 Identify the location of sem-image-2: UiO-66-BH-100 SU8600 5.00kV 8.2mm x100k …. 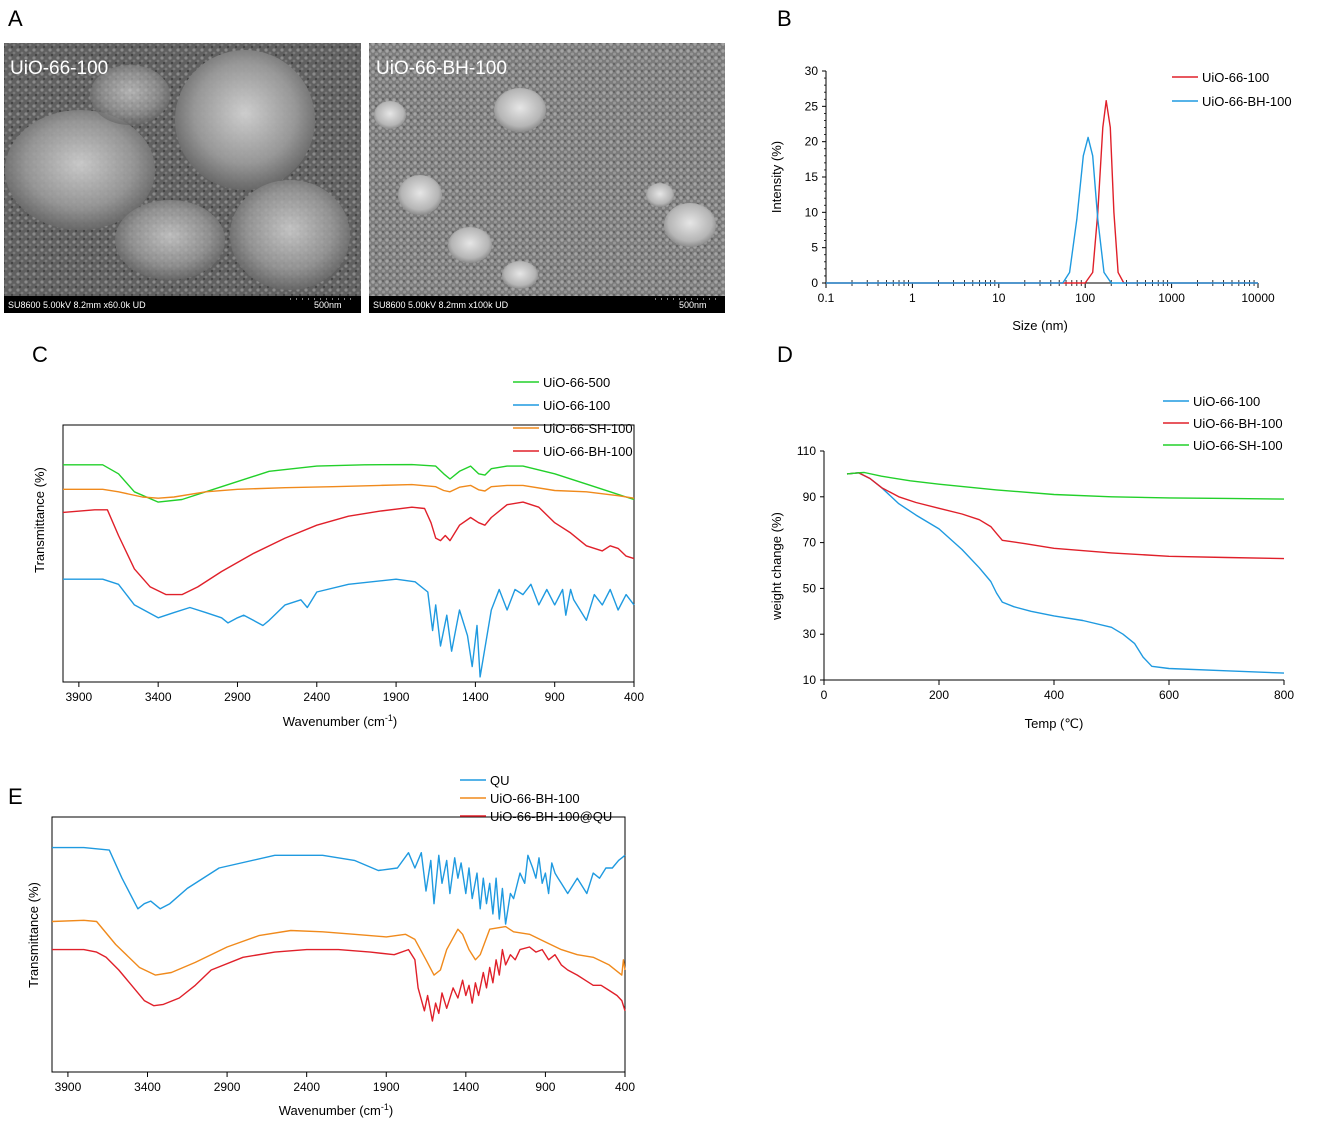
(547, 178).